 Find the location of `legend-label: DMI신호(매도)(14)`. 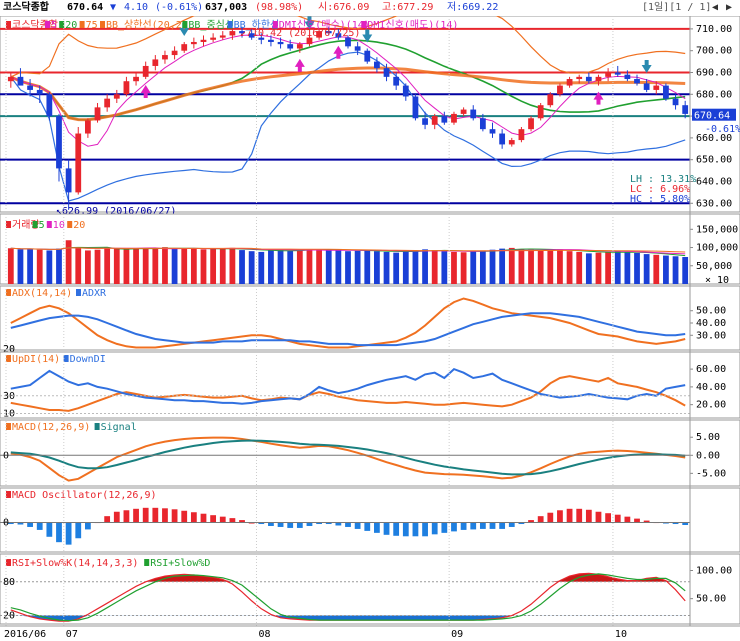

legend-label: DMI신호(매도)(14) is located at coordinates (412, 25).